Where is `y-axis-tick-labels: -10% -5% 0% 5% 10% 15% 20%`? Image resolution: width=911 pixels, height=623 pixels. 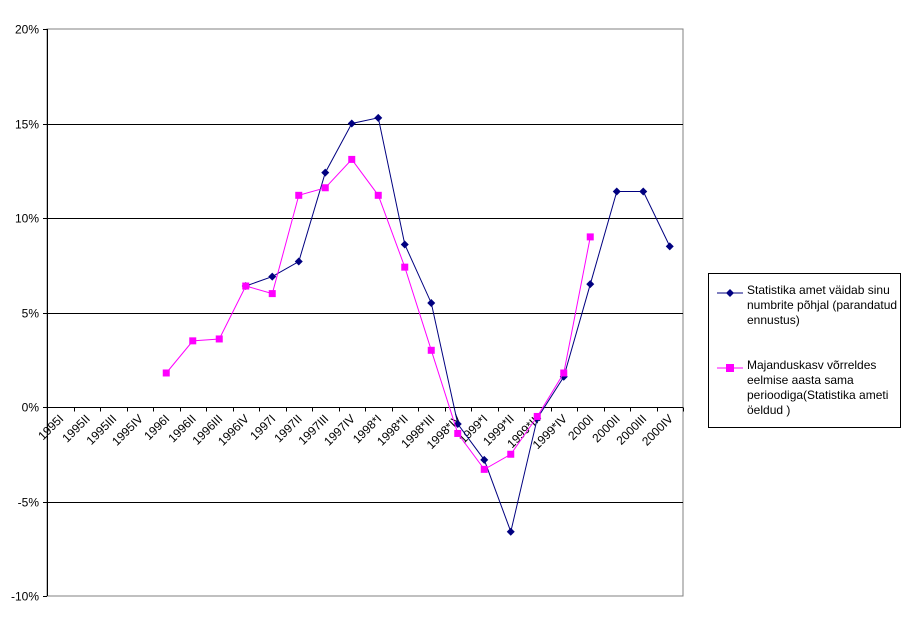
y-axis-tick-labels: -10% -5% 0% 5% 10% 15% 20% is located at coordinates (25, 313).